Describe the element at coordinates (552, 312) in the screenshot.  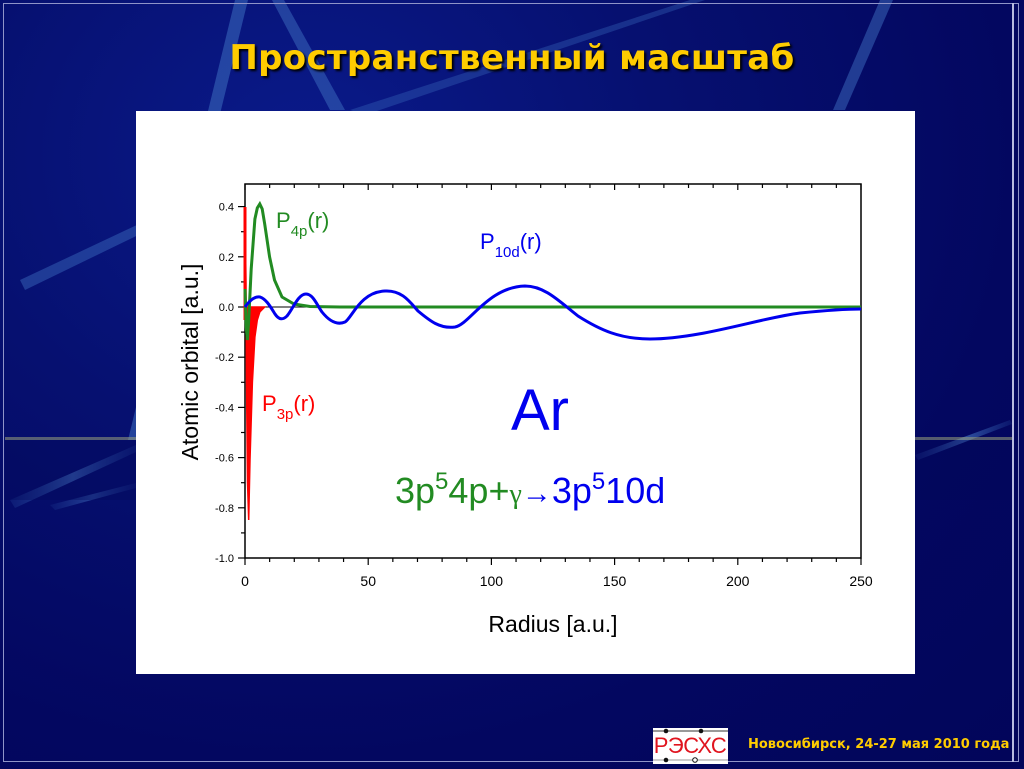
I see `p10d-curve` at that location.